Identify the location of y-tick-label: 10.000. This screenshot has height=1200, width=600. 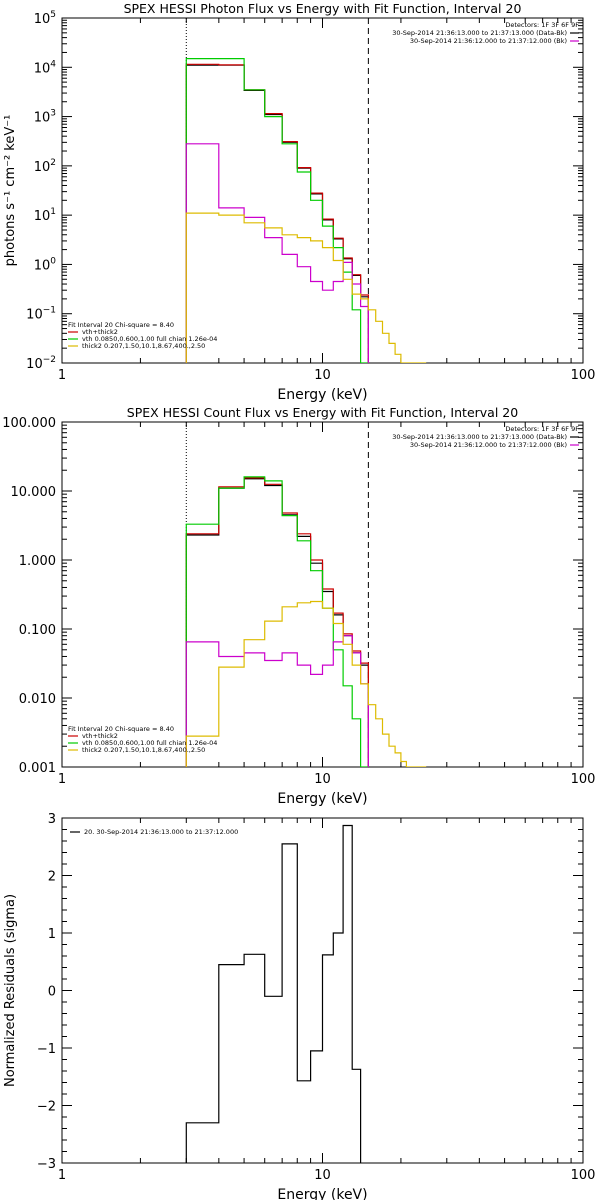
(34, 492).